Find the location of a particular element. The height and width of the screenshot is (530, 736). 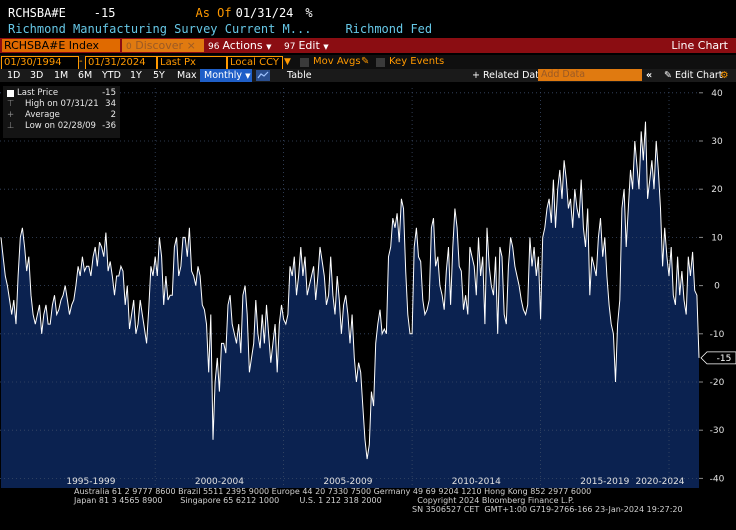

x-tick-label: 2010-2014 is located at coordinates (476, 482).